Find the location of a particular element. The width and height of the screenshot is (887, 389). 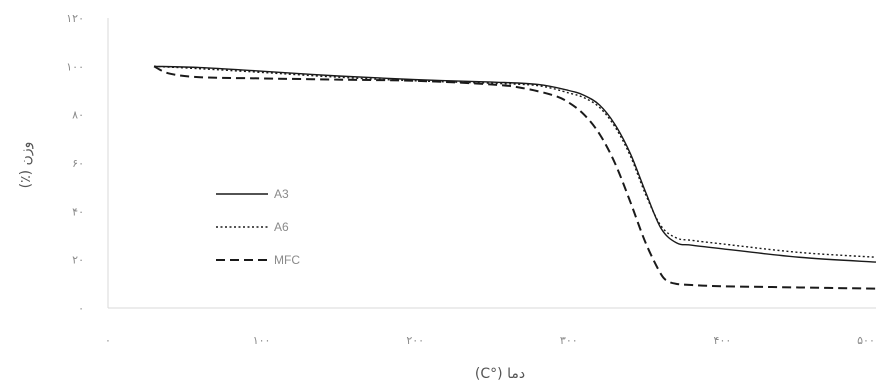

x-tick-label: ۲۰۰ is located at coordinates (415, 340).